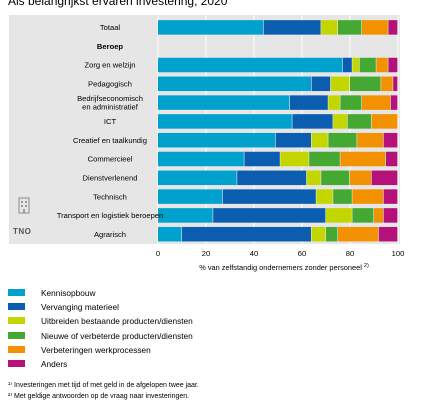 The width and height of the screenshot is (430, 400). I want to click on legend-item: Nieuwe of verbeterde producten/diensten, so click(158, 336).